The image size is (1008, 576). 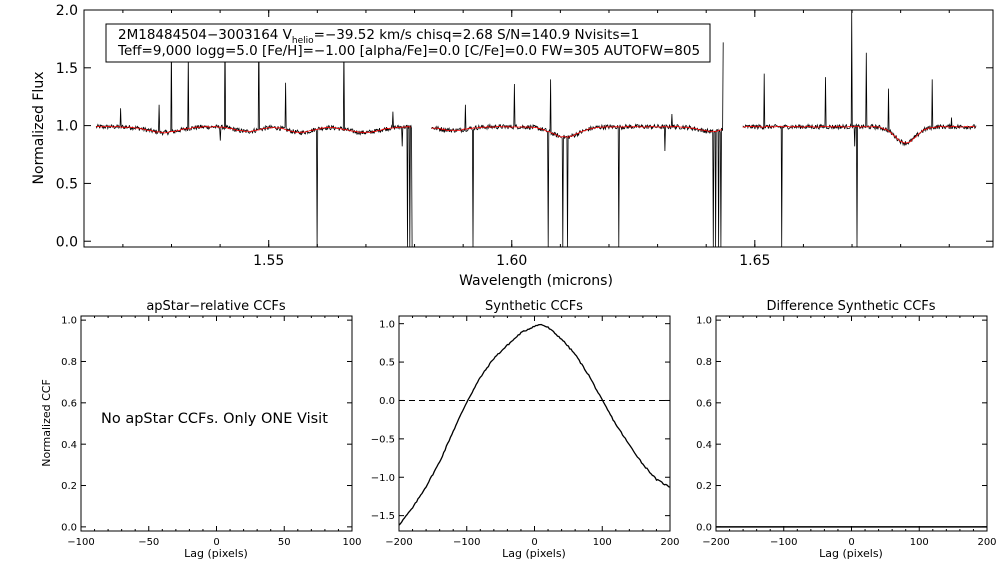 What do you see at coordinates (511, 261) in the screenshot?
I see `spectrum-x-tick-label: 1.60` at bounding box center [511, 261].